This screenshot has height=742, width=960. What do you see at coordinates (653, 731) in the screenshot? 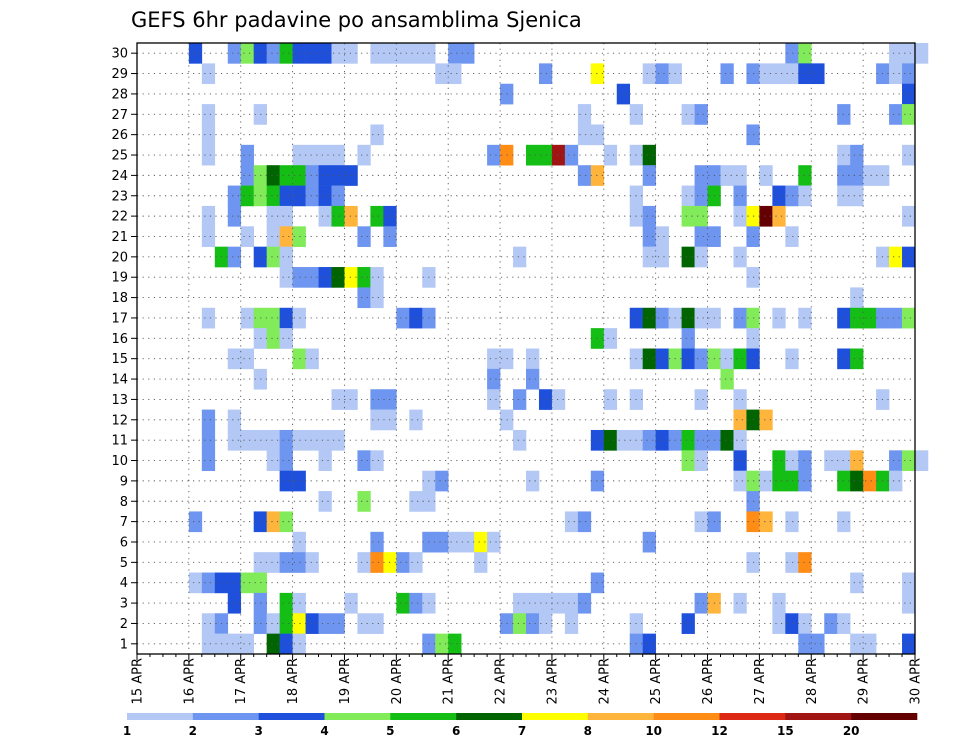
I see `legend-label: 10` at bounding box center [653, 731].